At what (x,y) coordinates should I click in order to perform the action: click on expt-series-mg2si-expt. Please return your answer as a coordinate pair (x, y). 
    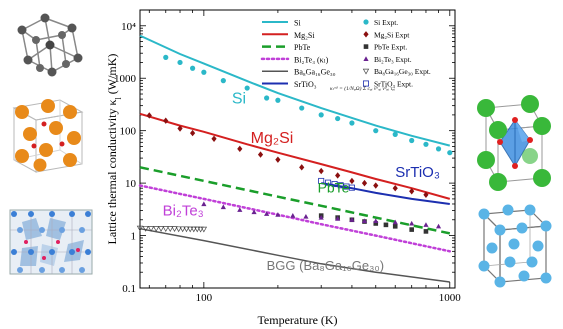
    Looking at the image, I should click on (287, 155).